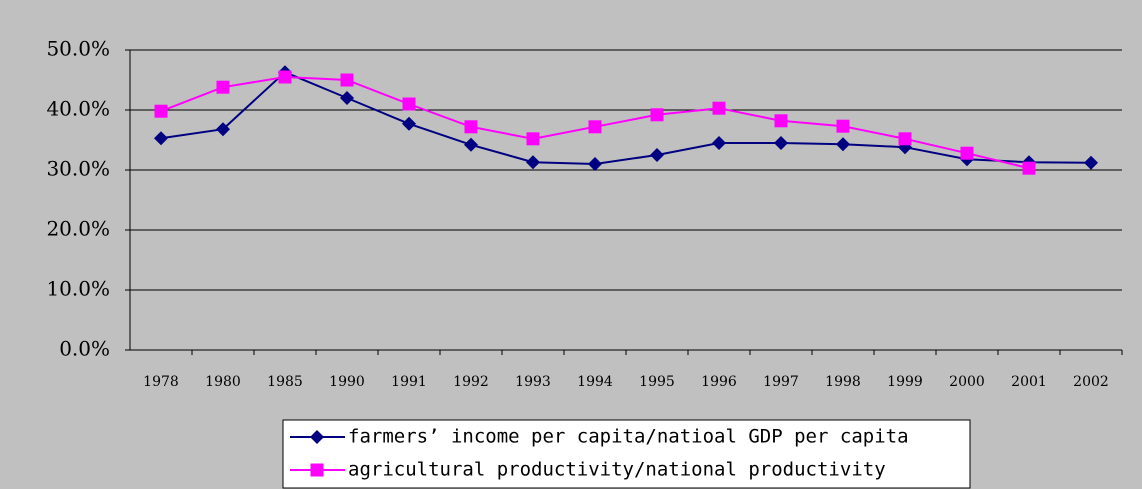  Describe the element at coordinates (595, 382) in the screenshot. I see `x-tick-label: 1994` at that location.